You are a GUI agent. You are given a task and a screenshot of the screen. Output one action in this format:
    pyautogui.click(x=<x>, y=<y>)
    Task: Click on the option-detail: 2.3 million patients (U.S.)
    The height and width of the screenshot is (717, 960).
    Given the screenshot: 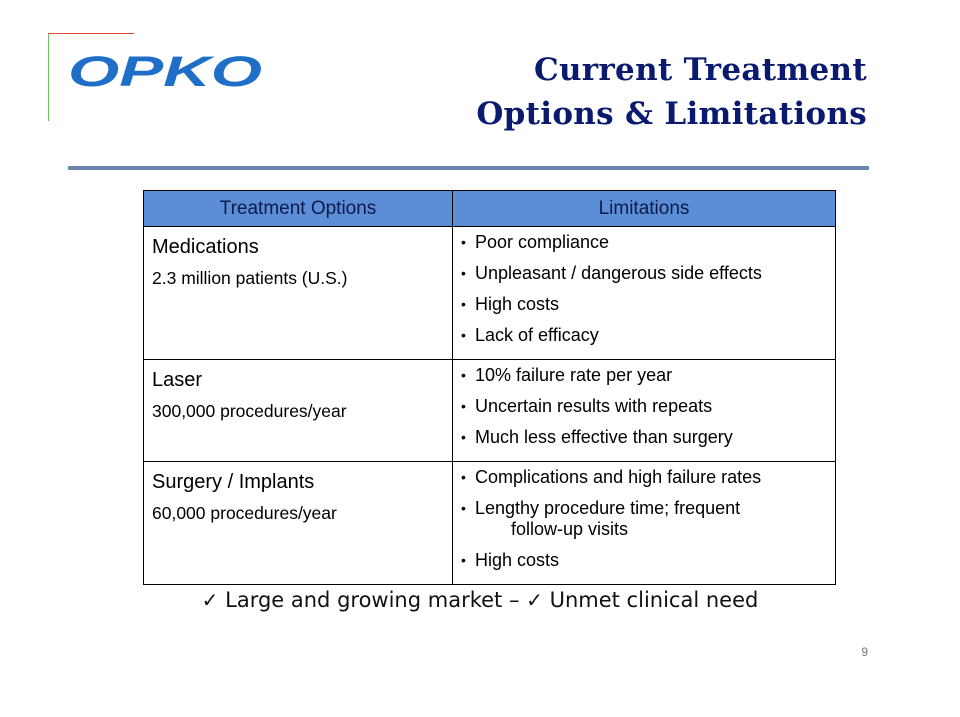 What is the action you would take?
    pyautogui.click(x=250, y=278)
    